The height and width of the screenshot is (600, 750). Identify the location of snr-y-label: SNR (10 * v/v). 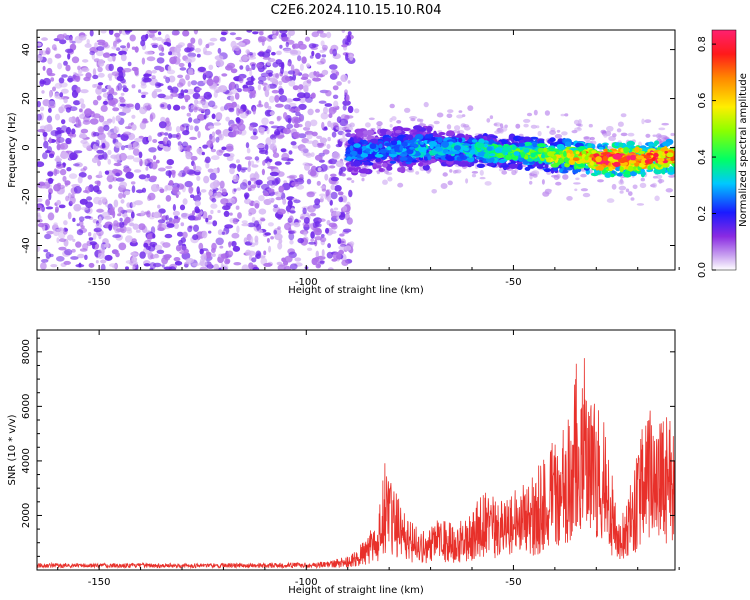
(12, 449).